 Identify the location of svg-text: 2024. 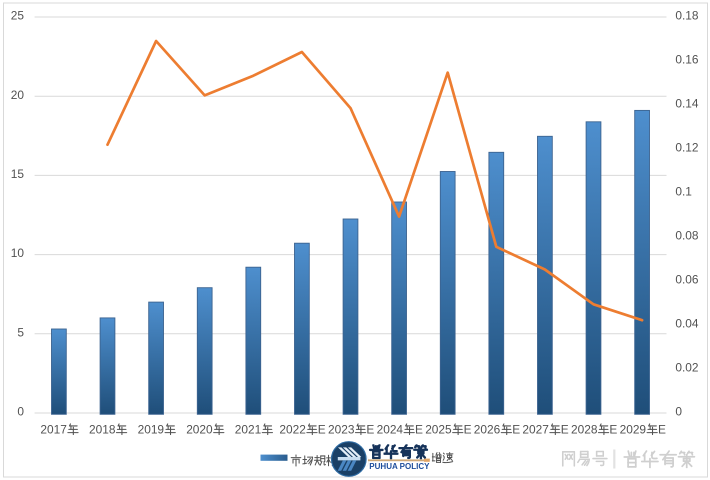
(390, 430).